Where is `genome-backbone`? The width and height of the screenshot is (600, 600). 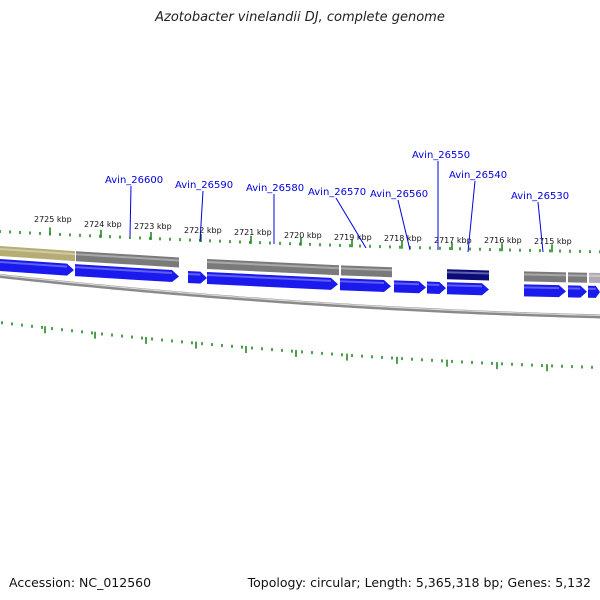 genome-backbone is located at coordinates (300, 296).